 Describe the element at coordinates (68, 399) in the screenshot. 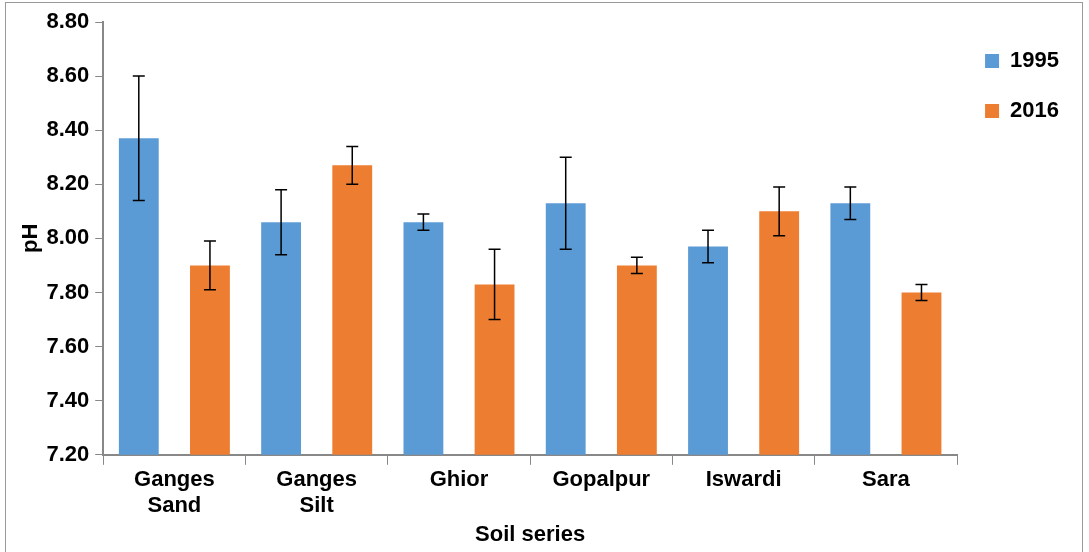

I see `y-tick-label: 7.40` at that location.